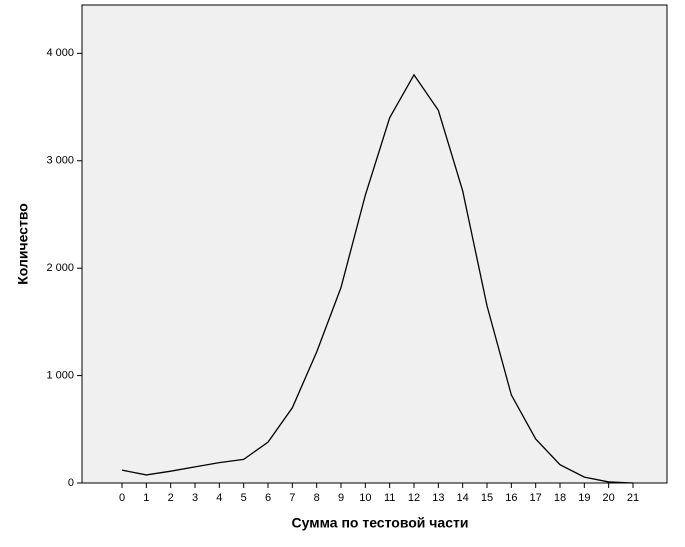 This screenshot has width=685, height=547. I want to click on x-tick-label: 20, so click(609, 498).